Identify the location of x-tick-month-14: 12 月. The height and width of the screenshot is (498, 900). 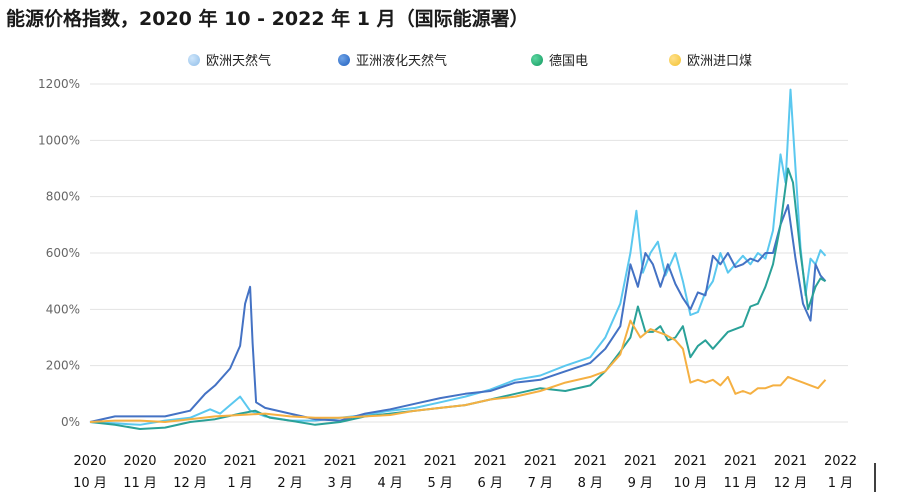
(791, 483).